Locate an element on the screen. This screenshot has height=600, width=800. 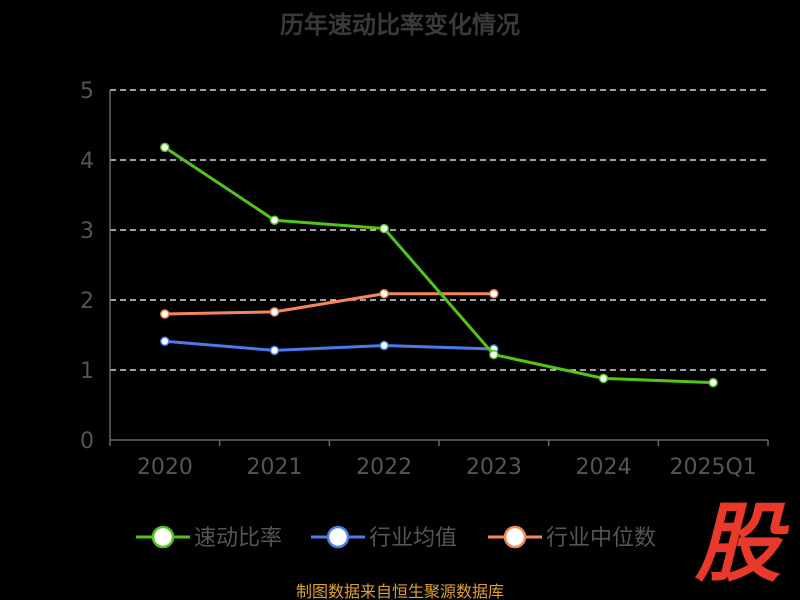
x-tick-label: 2024 is located at coordinates (604, 467).